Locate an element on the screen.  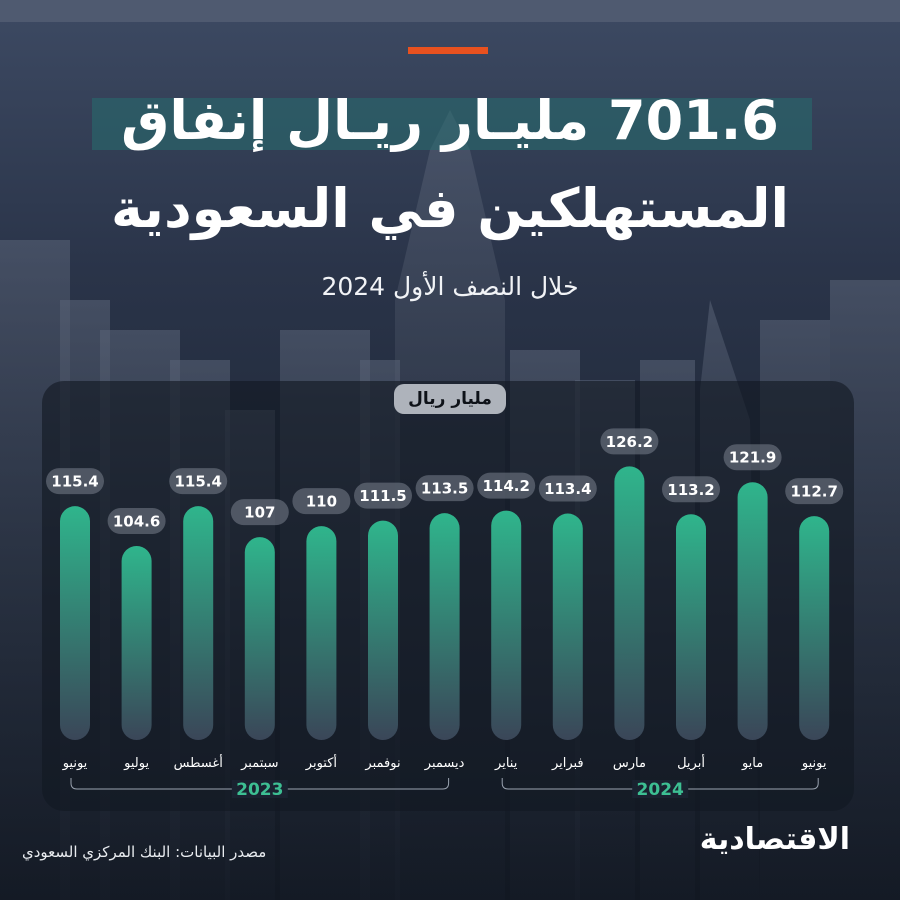
month-label-12: يونيو is located at coordinates (814, 763).